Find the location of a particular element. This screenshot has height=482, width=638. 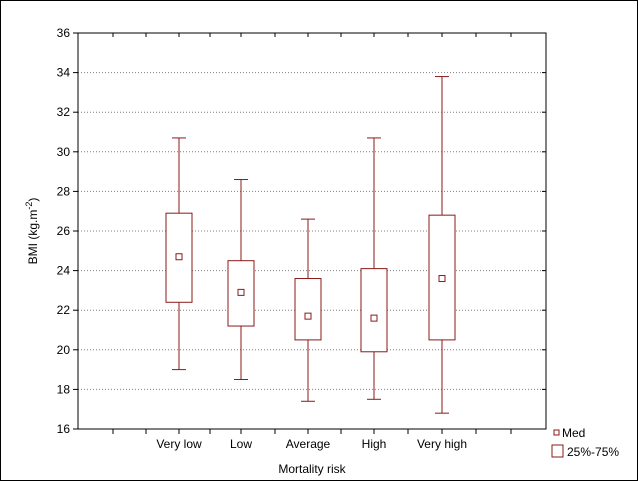

legend-box-swatch is located at coordinates (557, 451).